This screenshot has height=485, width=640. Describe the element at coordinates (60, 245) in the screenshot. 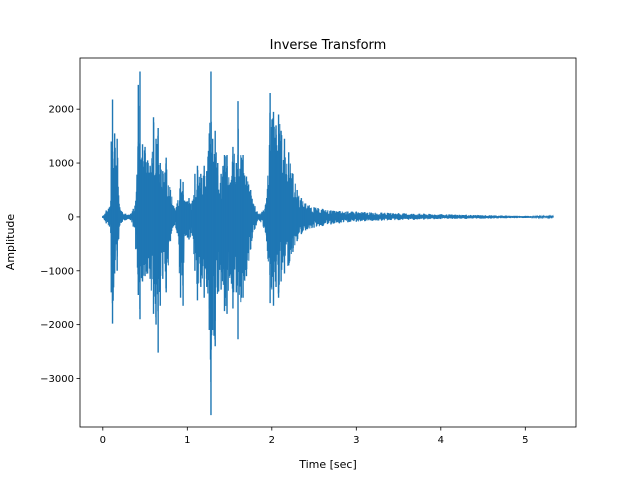

I see `y-axis-ticks: −3000 −2000 −1000 0 1000 2000` at that location.